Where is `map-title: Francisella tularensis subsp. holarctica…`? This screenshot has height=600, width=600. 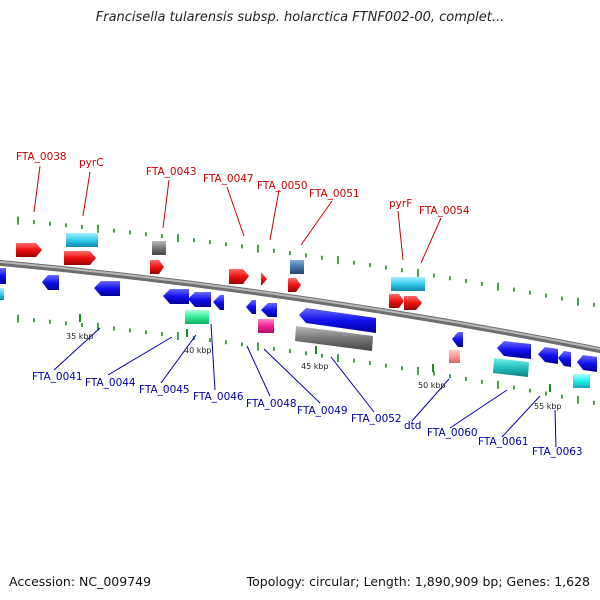 map-title: Francisella tularensis subsp. holarctica… is located at coordinates (300, 17).